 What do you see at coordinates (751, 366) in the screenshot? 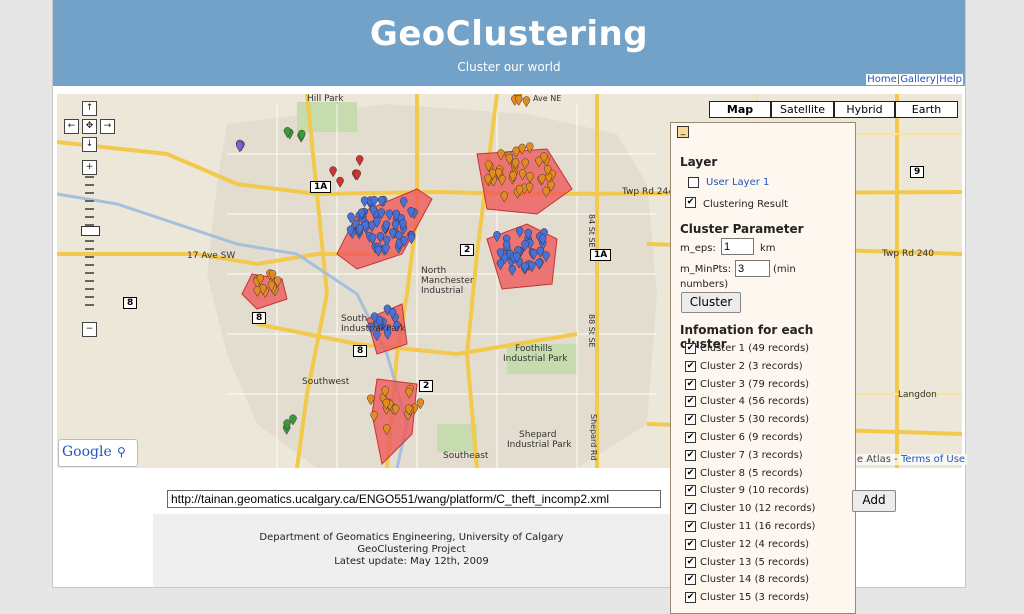
I see `cluster-label: Cluster 2 (3 records)` at bounding box center [751, 366].